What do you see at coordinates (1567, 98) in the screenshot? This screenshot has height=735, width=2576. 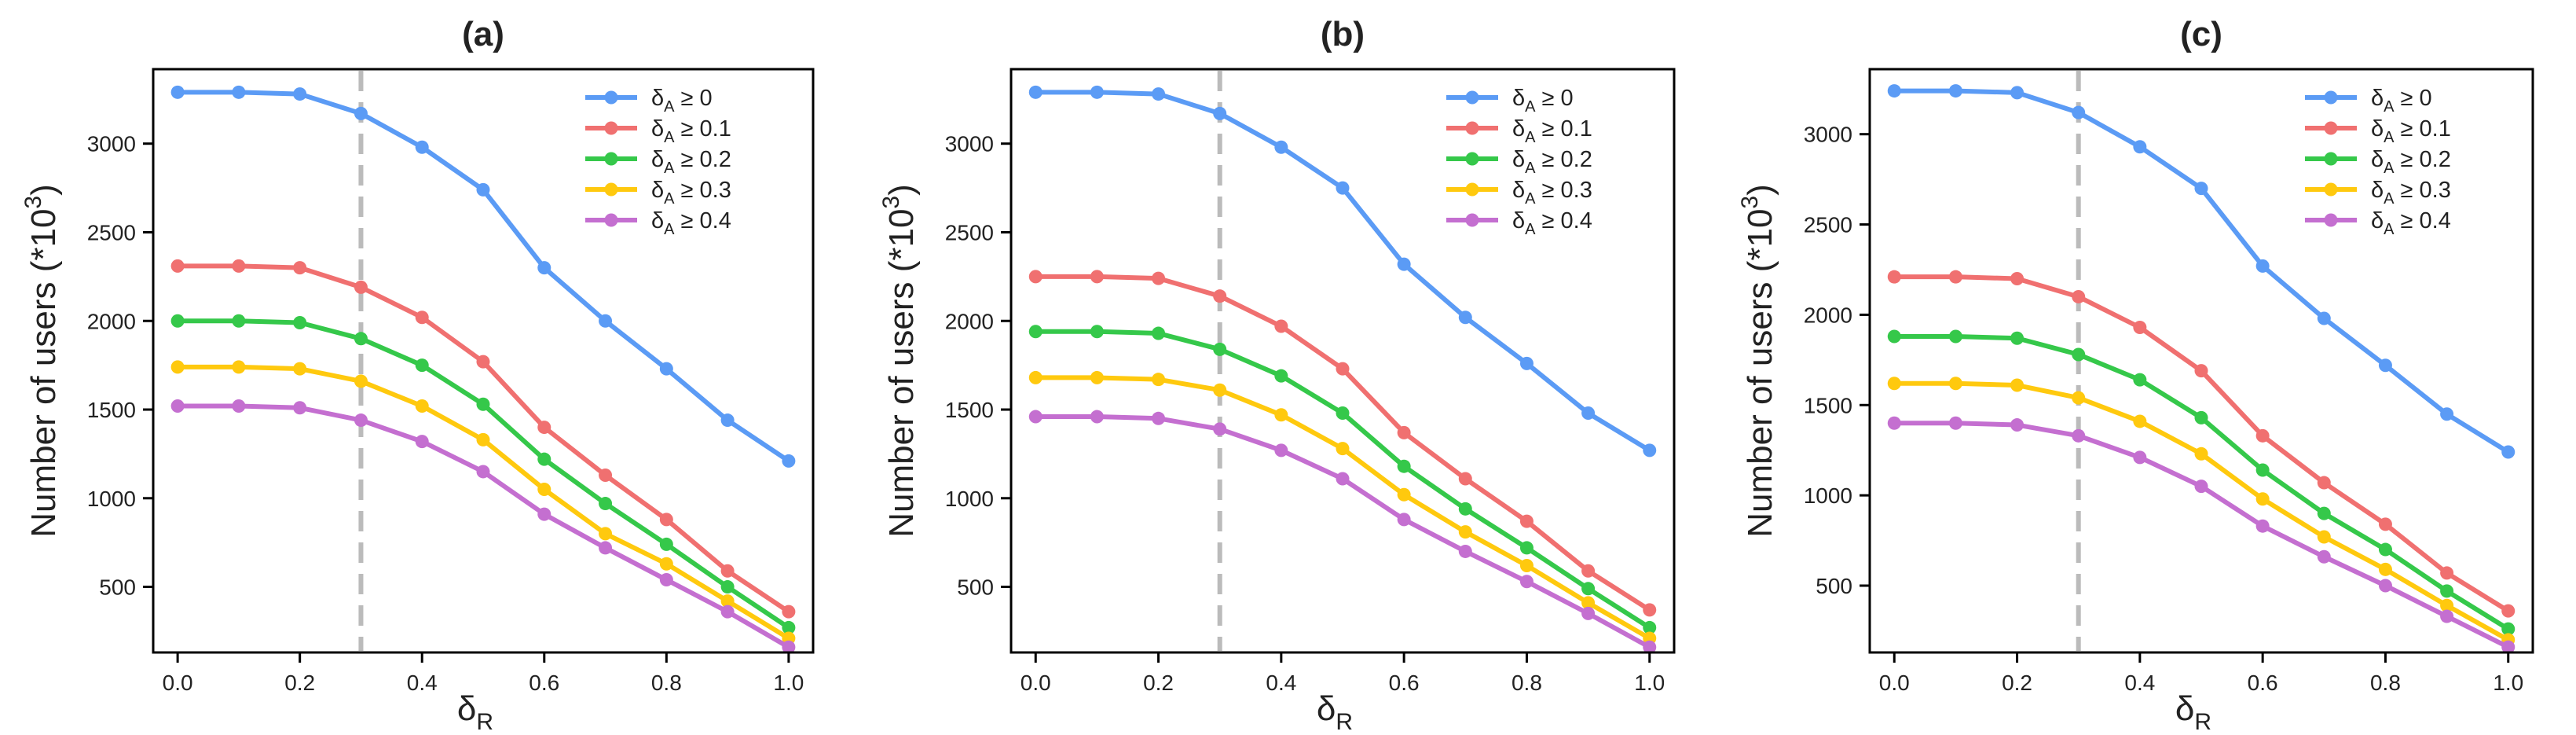 I see `legend-threshold: 0` at bounding box center [1567, 98].